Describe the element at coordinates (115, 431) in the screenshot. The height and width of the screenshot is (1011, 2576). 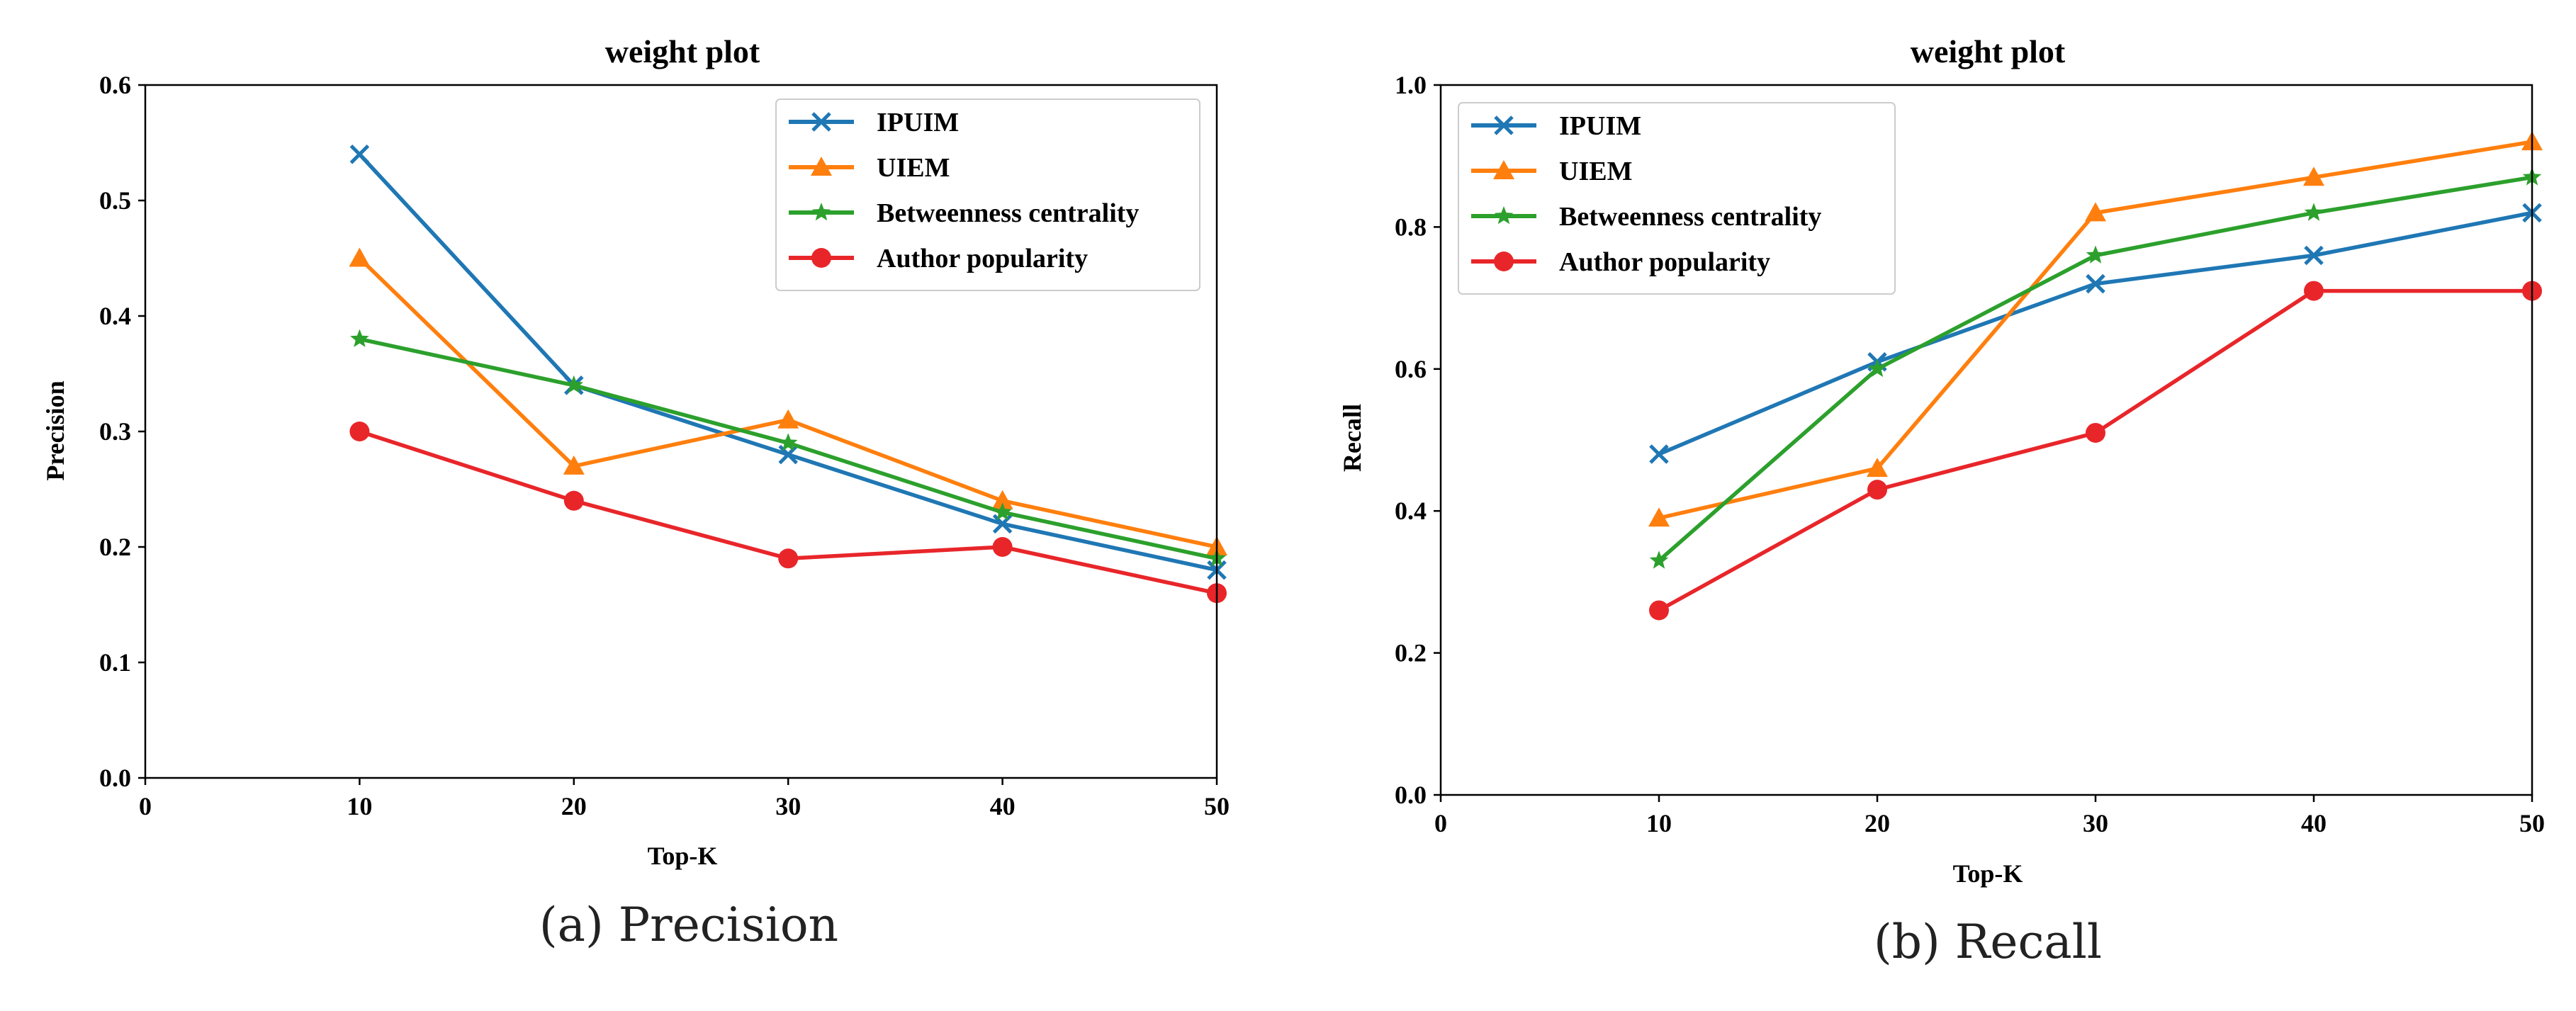
I see `y-tick-label: 0.3` at that location.